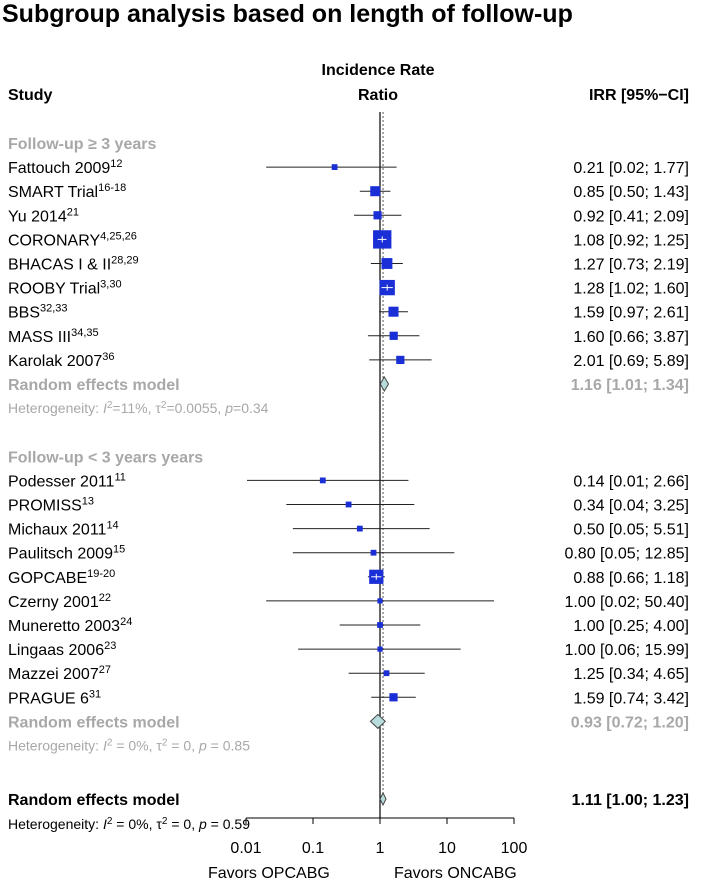  I want to click on study-label: BBS32,33, so click(38, 312).